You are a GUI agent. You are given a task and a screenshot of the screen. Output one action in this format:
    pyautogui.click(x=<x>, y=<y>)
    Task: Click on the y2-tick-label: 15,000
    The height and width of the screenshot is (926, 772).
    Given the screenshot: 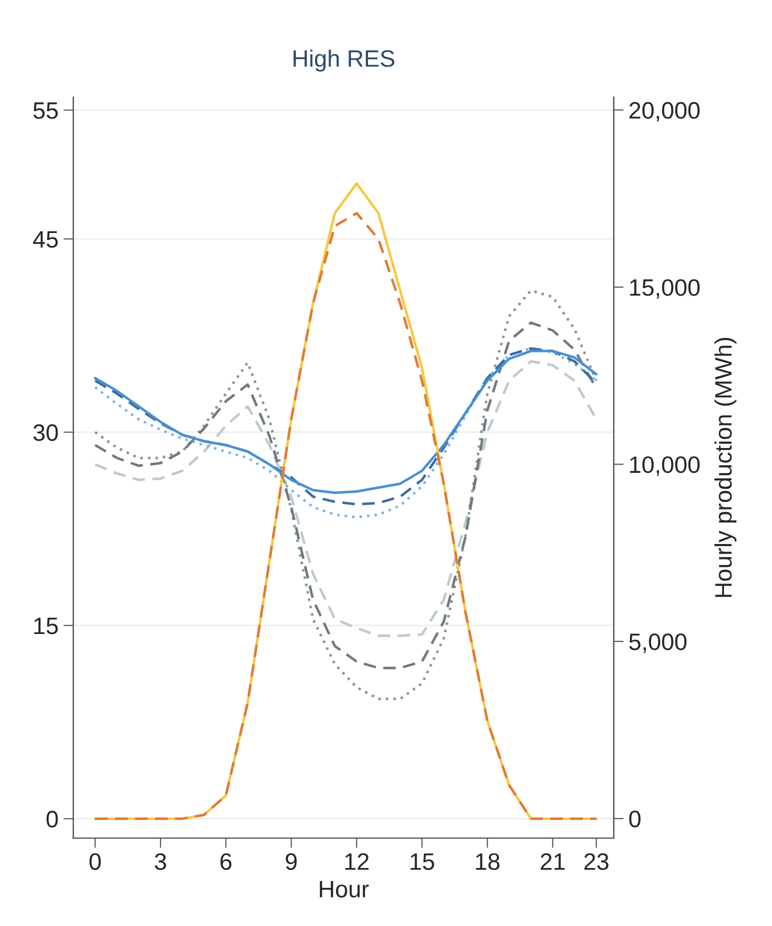 What is the action you would take?
    pyautogui.click(x=665, y=289)
    